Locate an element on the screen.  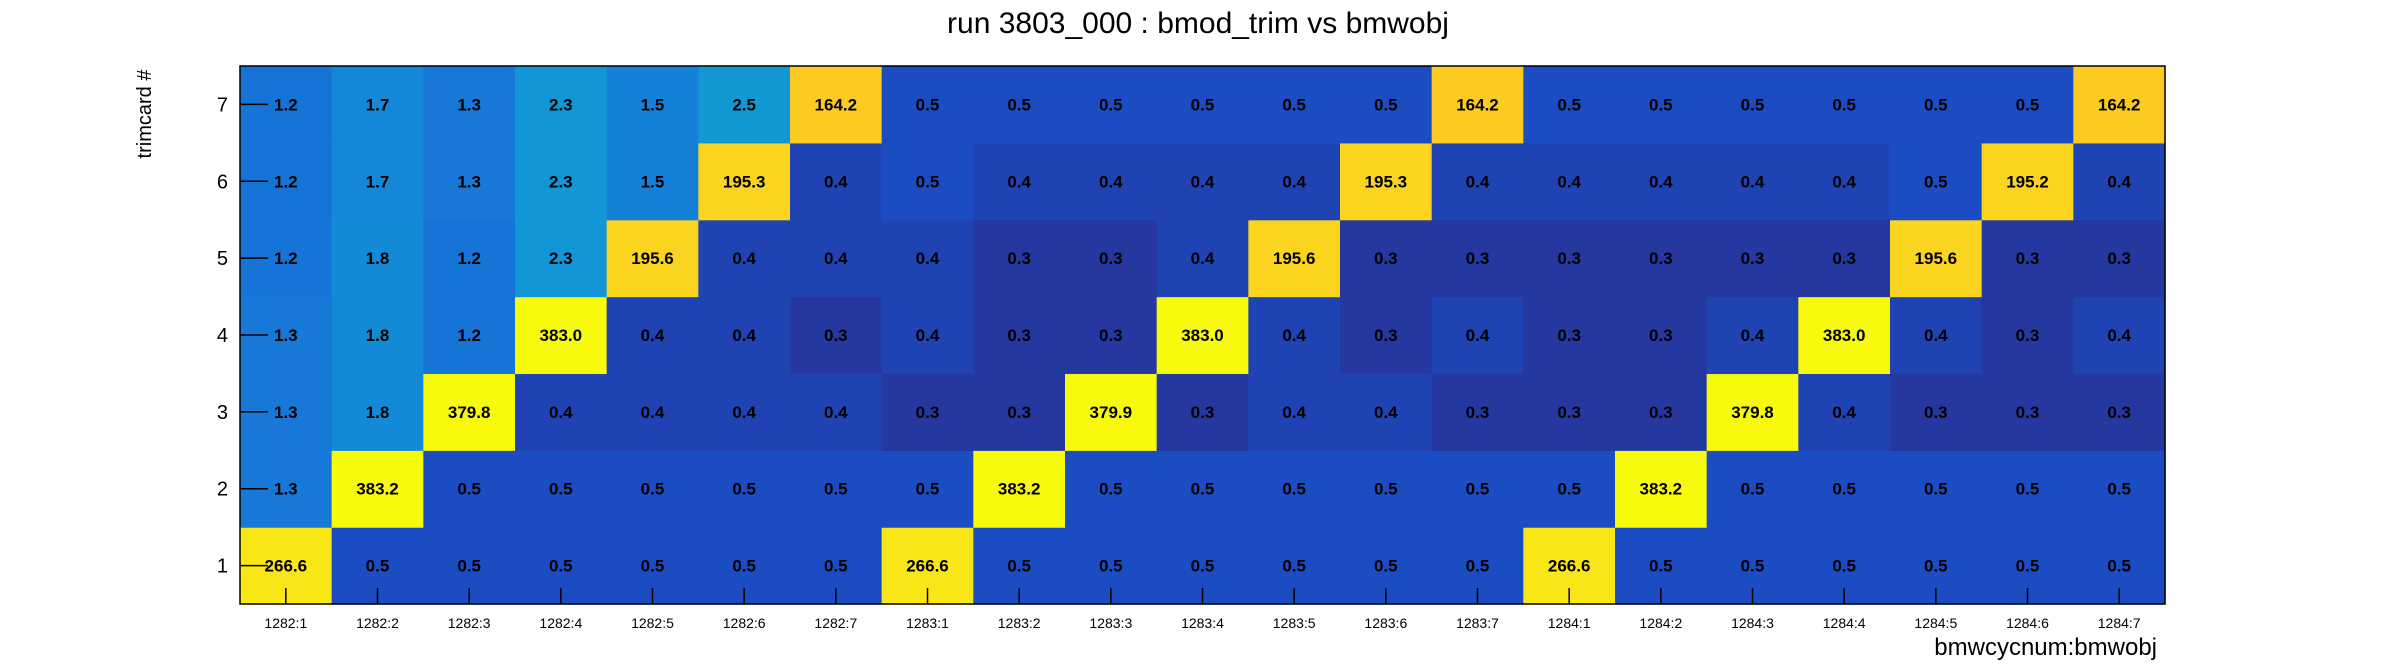
x-tick-label: 1284:7 is located at coordinates (2119, 623).